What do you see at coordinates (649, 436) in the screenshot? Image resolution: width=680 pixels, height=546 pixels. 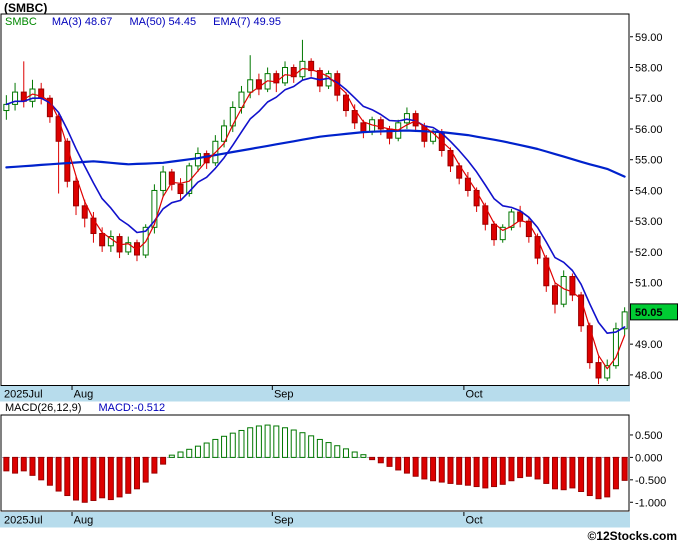 I see `macd-tick-label: 0.500` at bounding box center [649, 436].